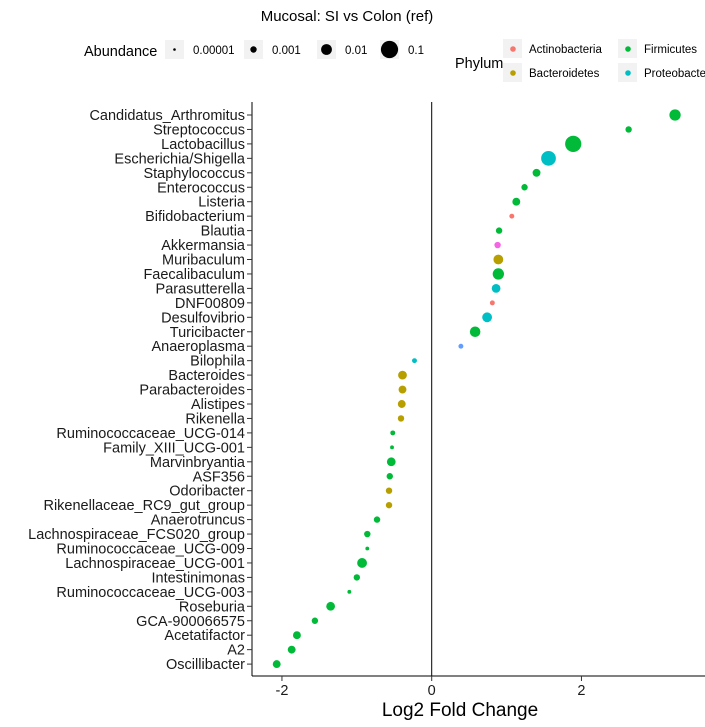 The height and width of the screenshot is (727, 705). Describe the element at coordinates (402, 375) in the screenshot. I see `data-point-bacteroides` at that location.